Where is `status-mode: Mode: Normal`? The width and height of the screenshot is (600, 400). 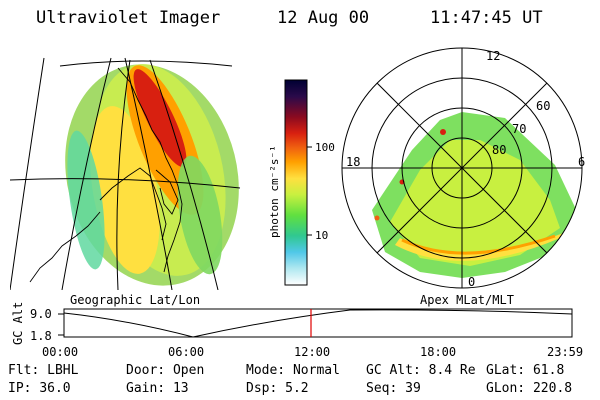 status-mode: Mode: Normal is located at coordinates (293, 370).